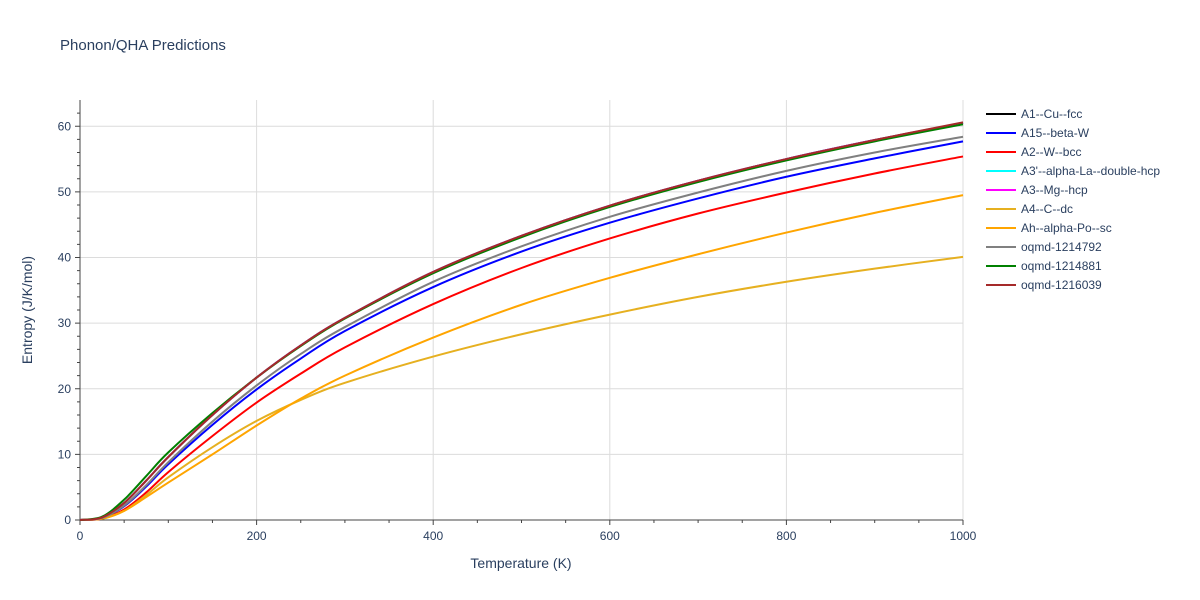 The image size is (1200, 600). What do you see at coordinates (610, 536) in the screenshot?
I see `x-tick-label: 600` at bounding box center [610, 536].